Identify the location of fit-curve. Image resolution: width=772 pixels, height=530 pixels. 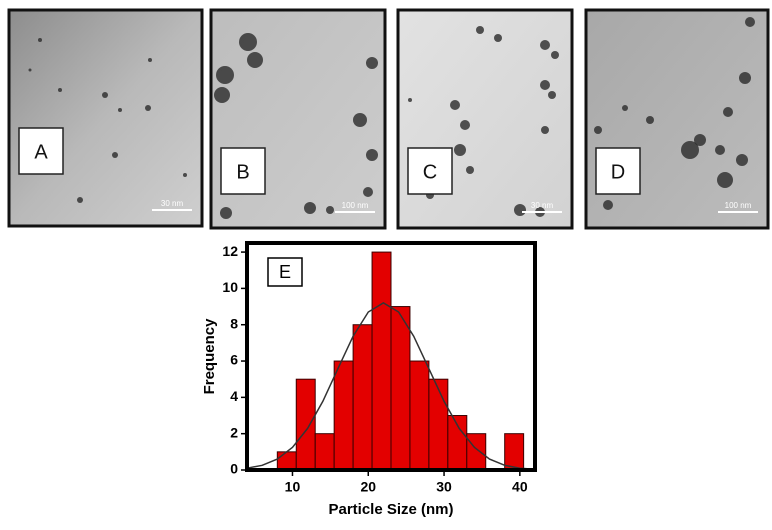
(391, 386).